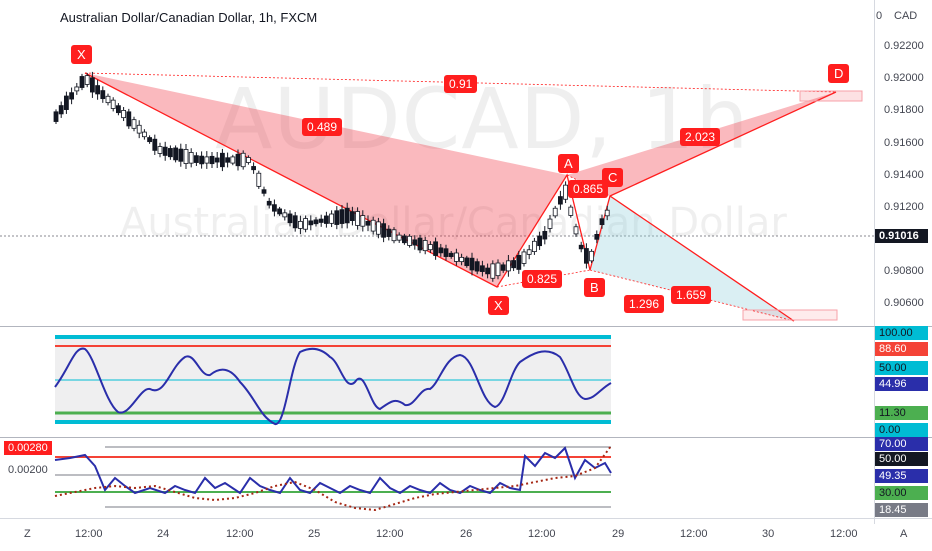 The height and width of the screenshot is (551, 932). I want to click on pattern-triangle-bcd, so click(692, 258).